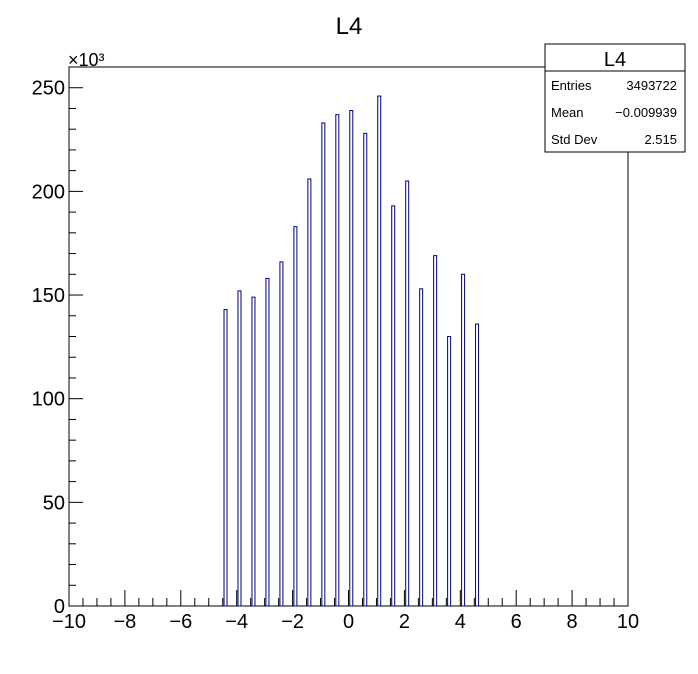 Image resolution: width=698 pixels, height=674 pixels. I want to click on x-tick-label: −10, so click(69, 622).